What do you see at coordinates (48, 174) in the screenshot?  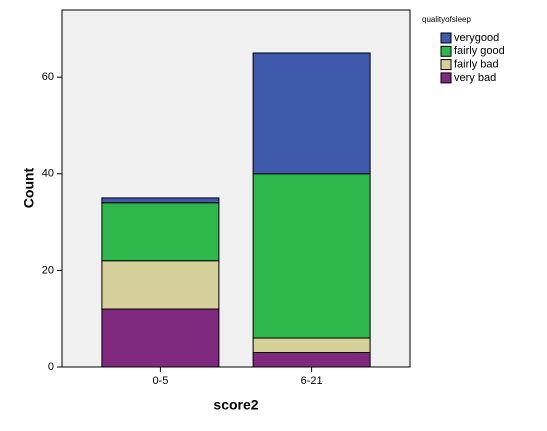 I see `y-tick-label: 40` at bounding box center [48, 174].